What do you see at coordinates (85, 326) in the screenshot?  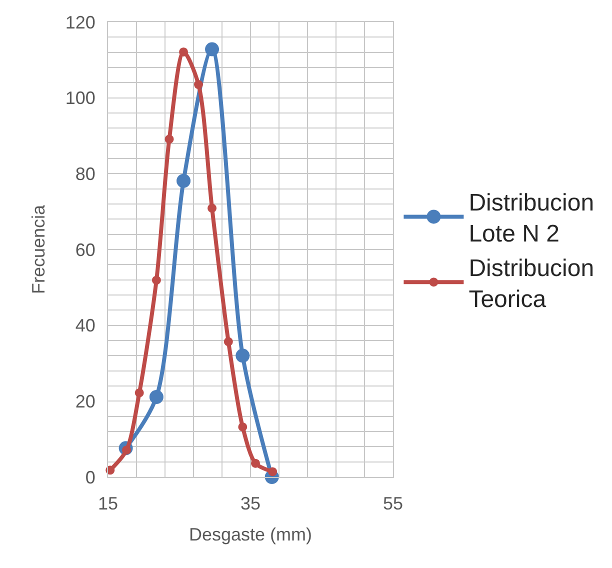 I see `y-tick-label: 40` at bounding box center [85, 326].